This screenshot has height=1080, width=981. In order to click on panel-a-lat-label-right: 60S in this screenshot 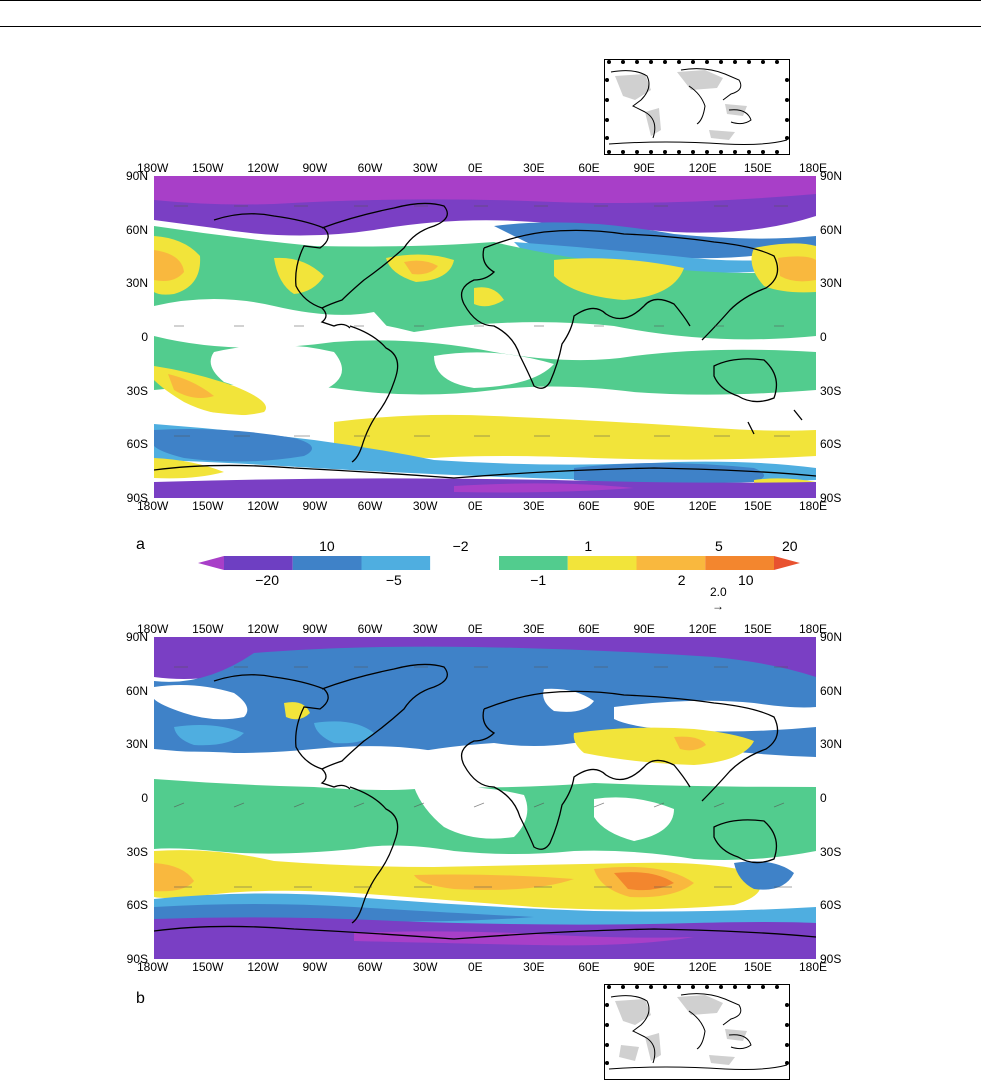, I will do `click(831, 444)`.